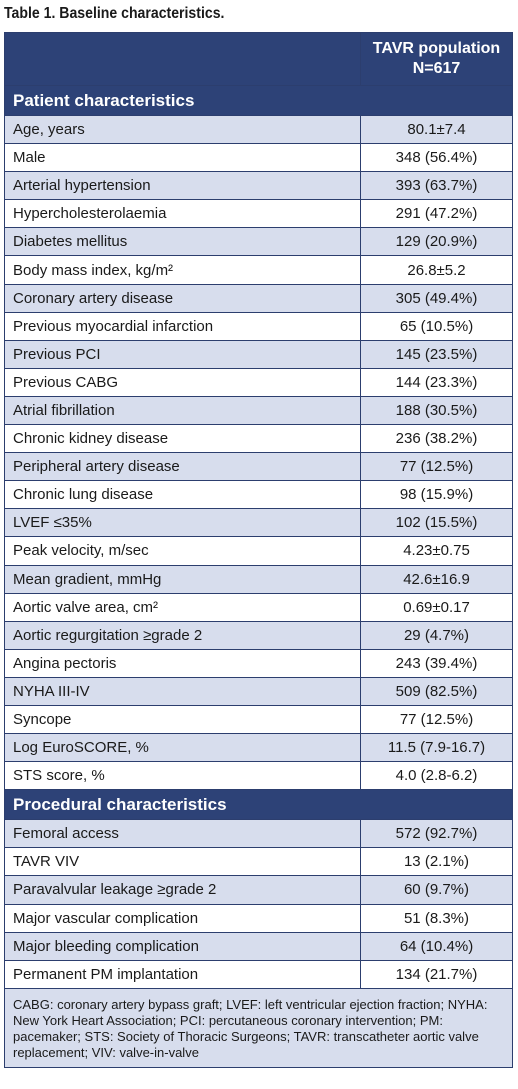 The image size is (518, 1089). I want to click on section-title: Patient characteristics, so click(258, 100).